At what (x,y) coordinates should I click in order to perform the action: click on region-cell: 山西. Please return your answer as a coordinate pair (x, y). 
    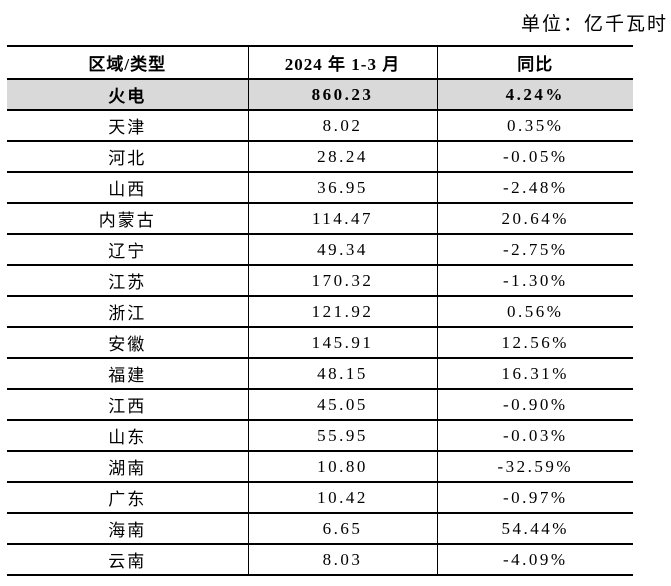
    Looking at the image, I should click on (128, 188).